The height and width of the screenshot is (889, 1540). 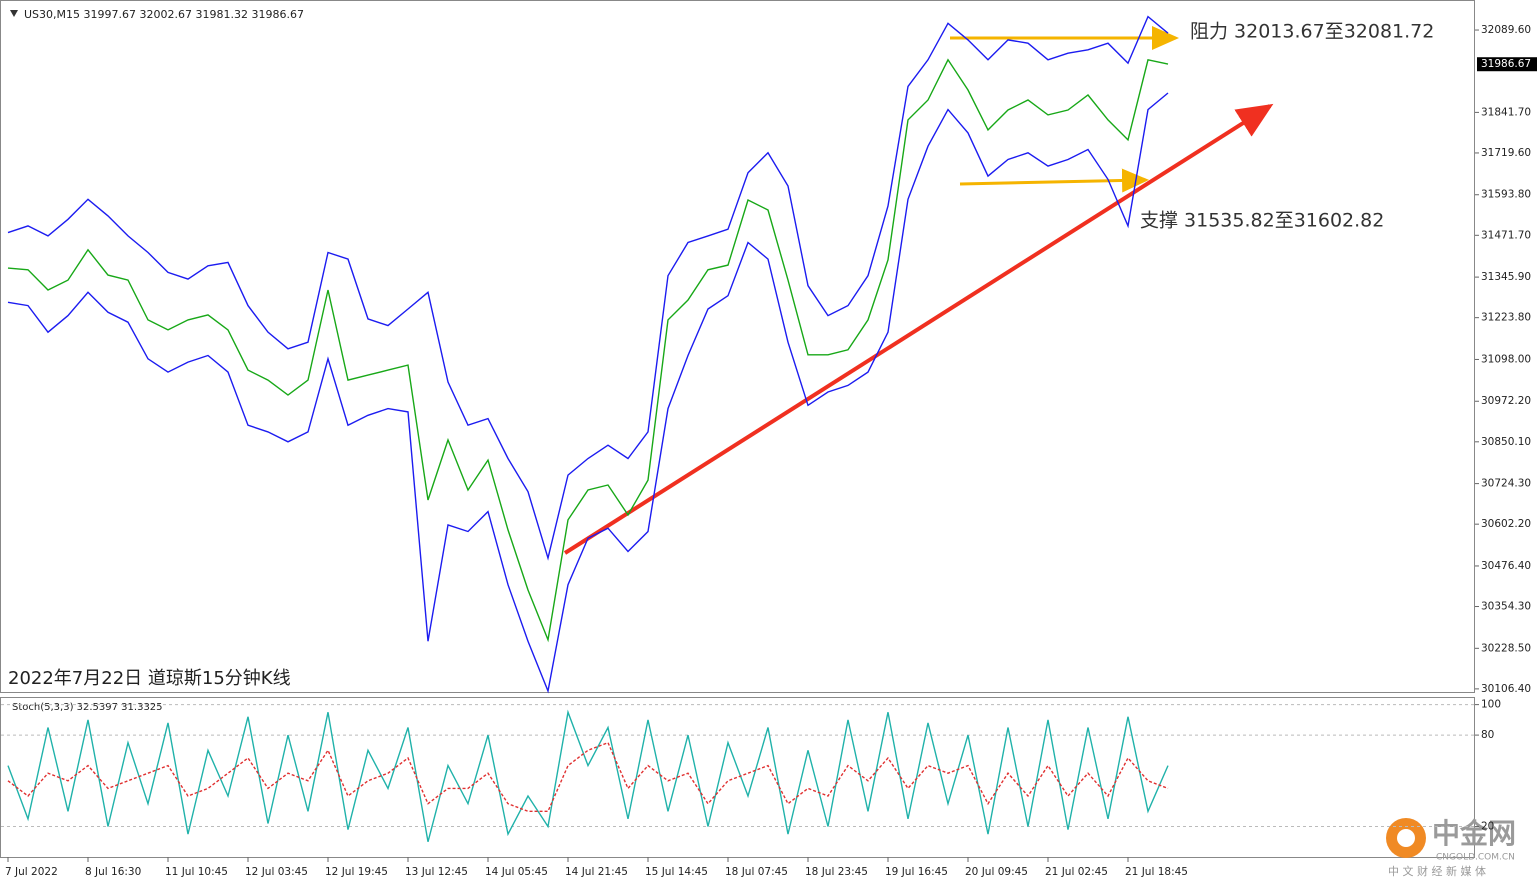 What do you see at coordinates (1506, 112) in the screenshot?
I see `y-tick-label: 31841.70` at bounding box center [1506, 112].